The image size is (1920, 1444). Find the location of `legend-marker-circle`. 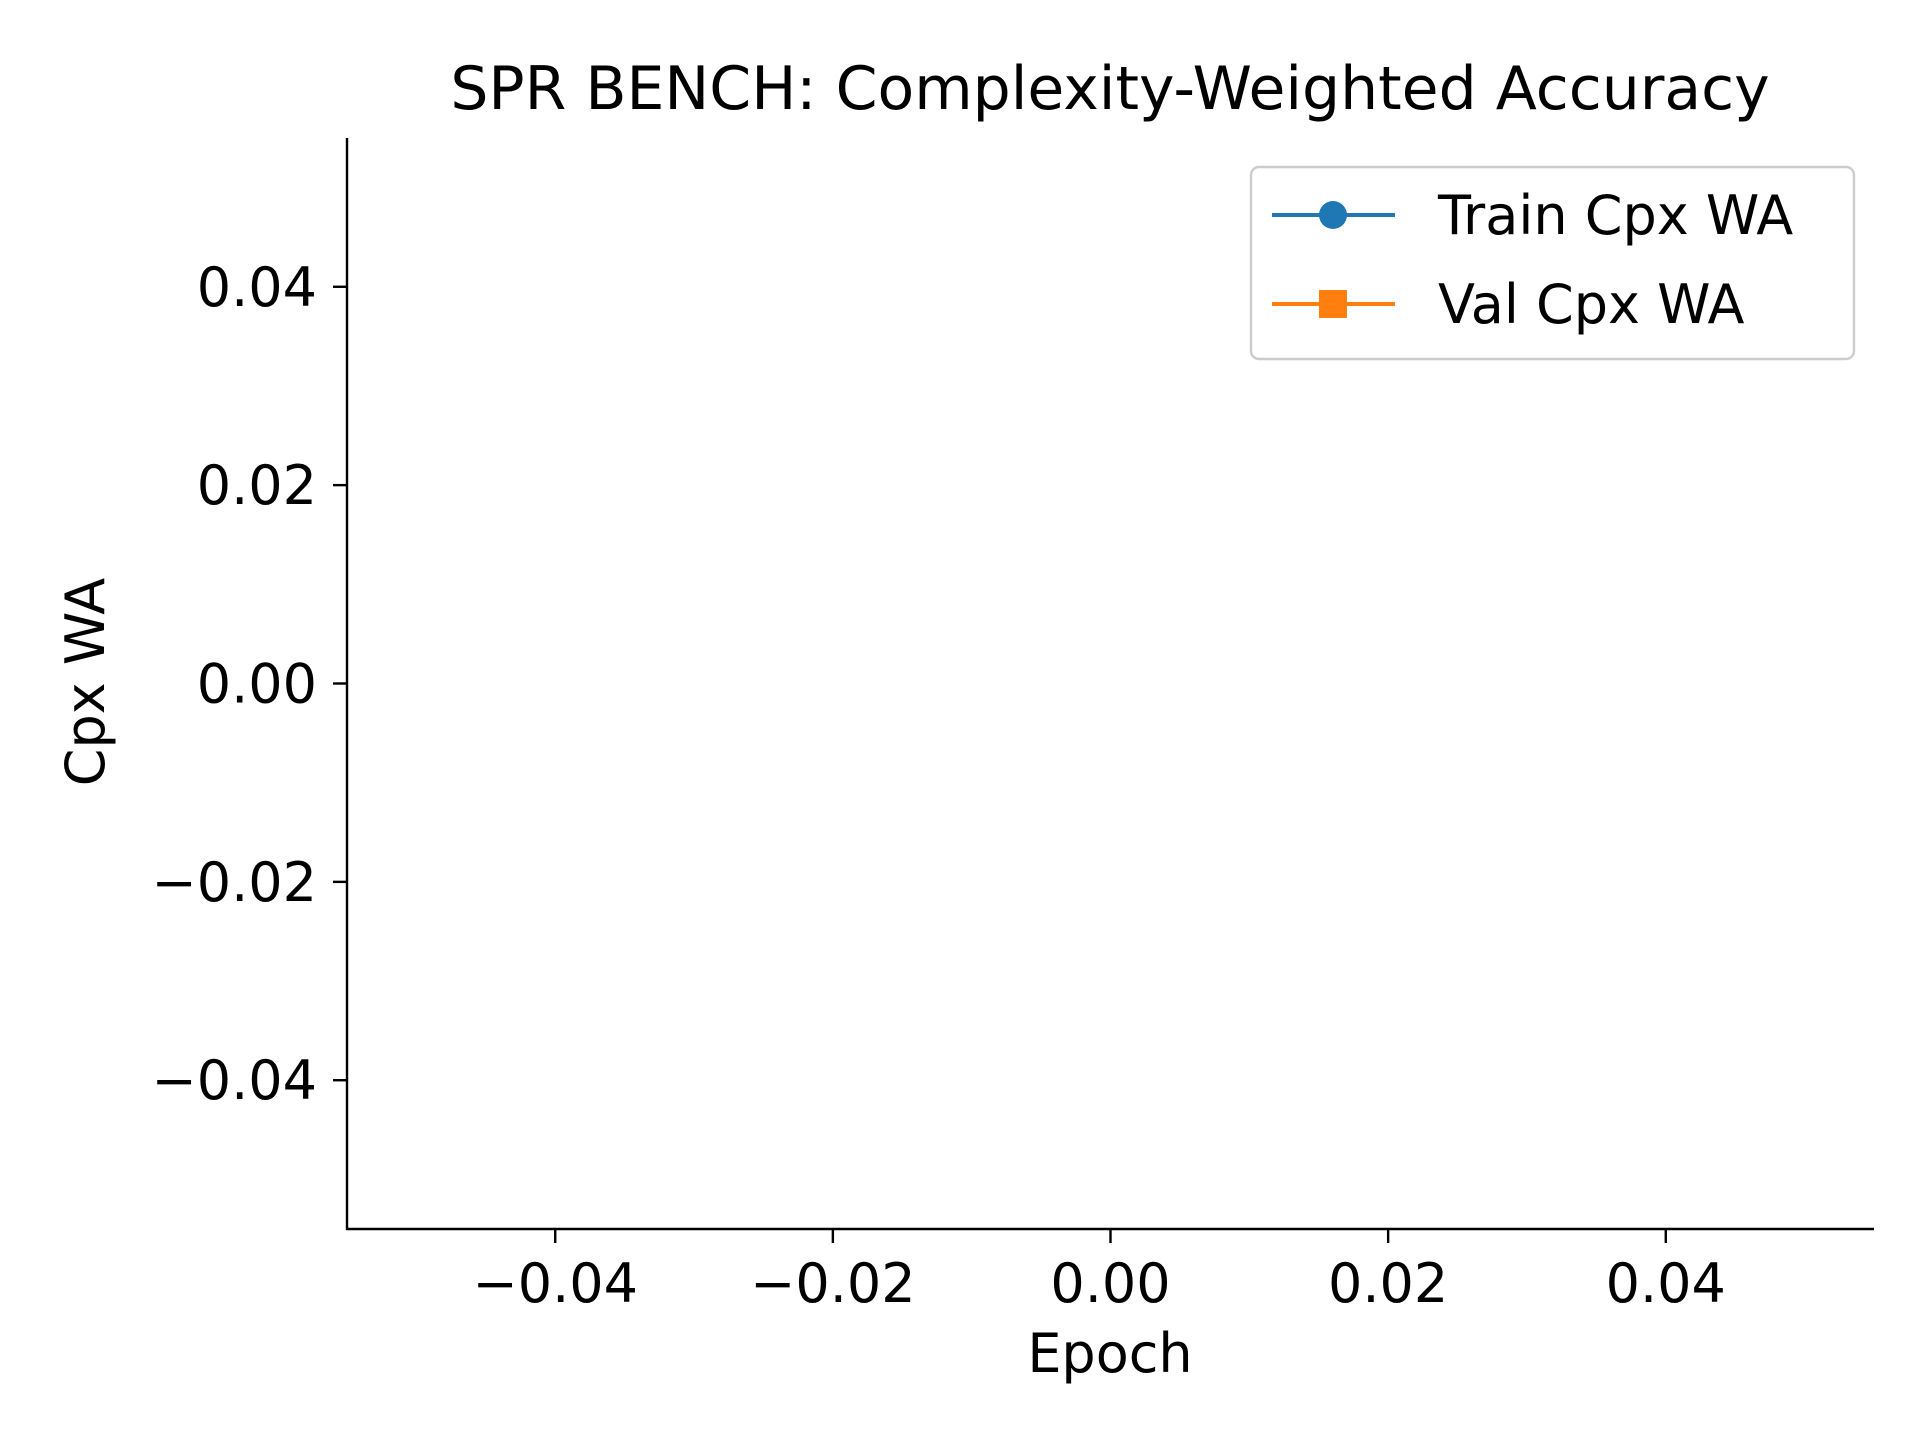

legend-marker-circle is located at coordinates (1333, 215).